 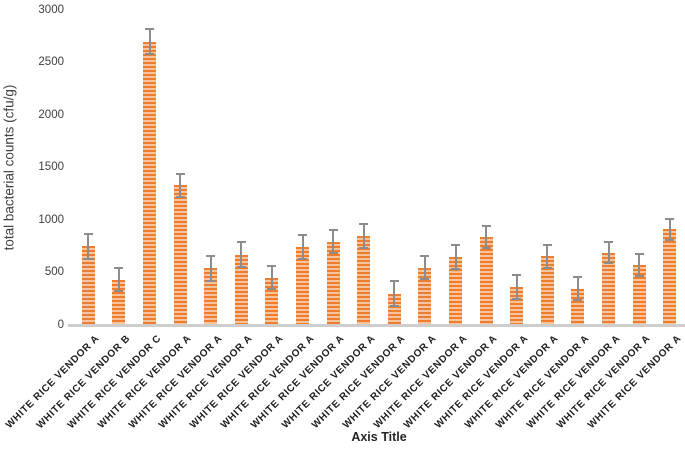 I want to click on x-axis-title: Axis Title, so click(x=379, y=437).